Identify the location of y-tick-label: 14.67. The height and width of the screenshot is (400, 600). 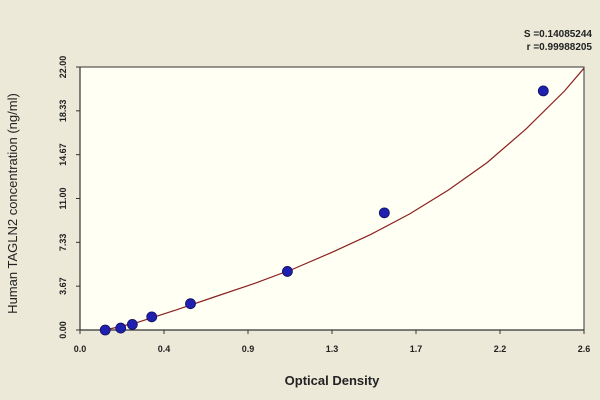
(63, 154).